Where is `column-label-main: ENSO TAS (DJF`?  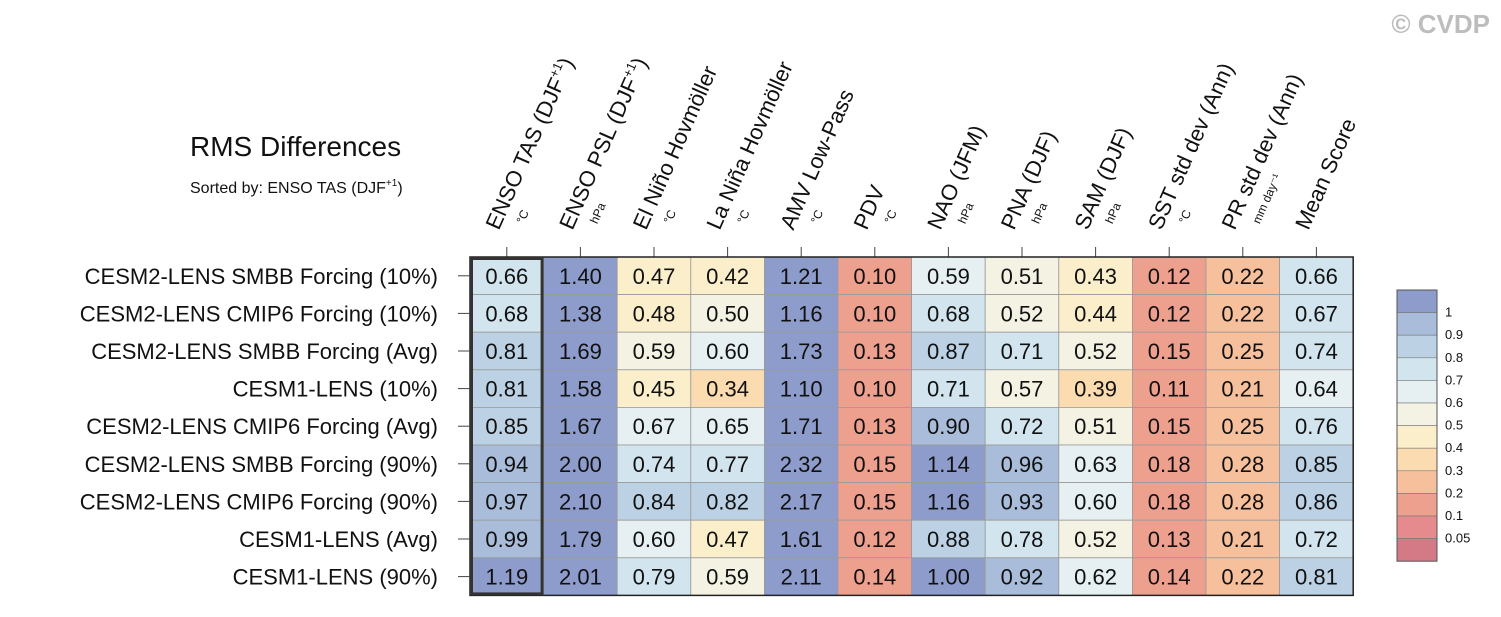 column-label-main: ENSO TAS (DJF is located at coordinates (525, 153).